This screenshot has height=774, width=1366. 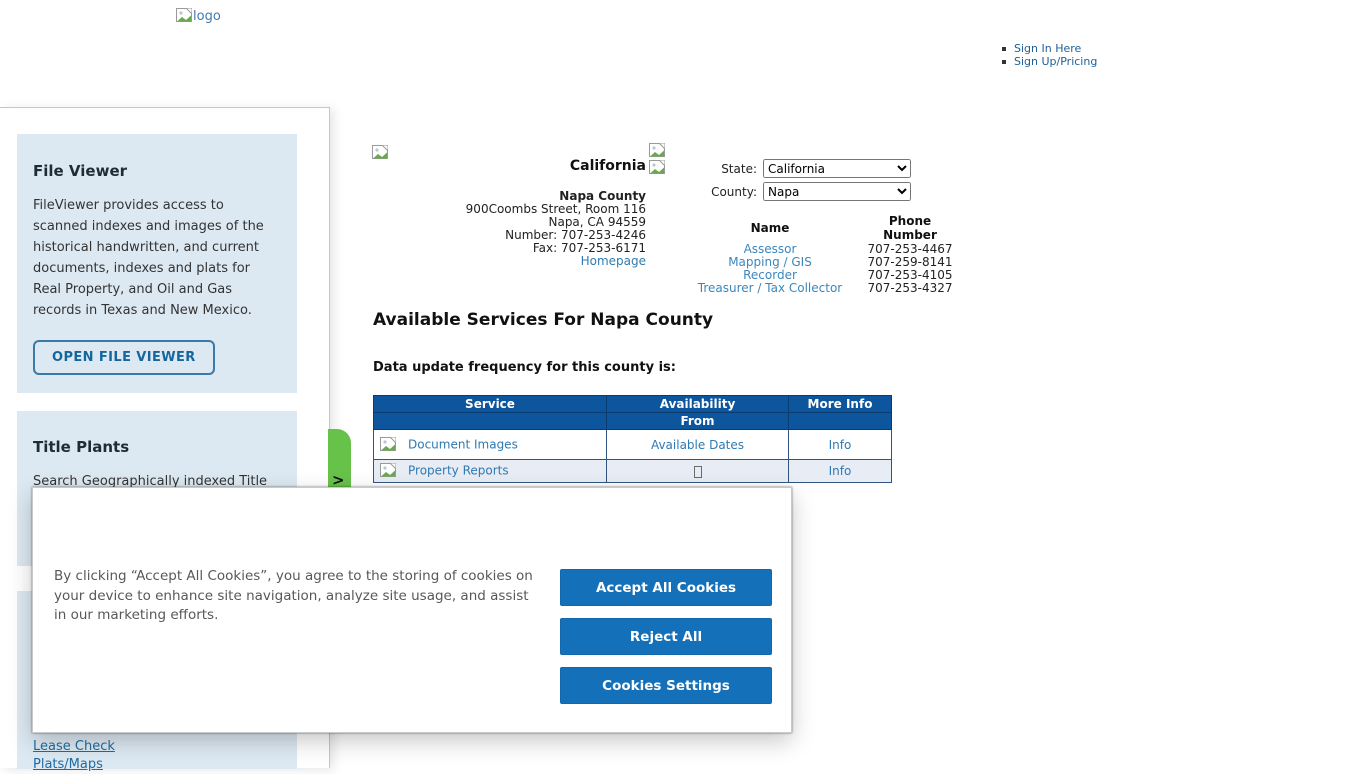 What do you see at coordinates (555, 209) in the screenshot?
I see `county-address-line1: 900Coombs Street, Room 116` at bounding box center [555, 209].